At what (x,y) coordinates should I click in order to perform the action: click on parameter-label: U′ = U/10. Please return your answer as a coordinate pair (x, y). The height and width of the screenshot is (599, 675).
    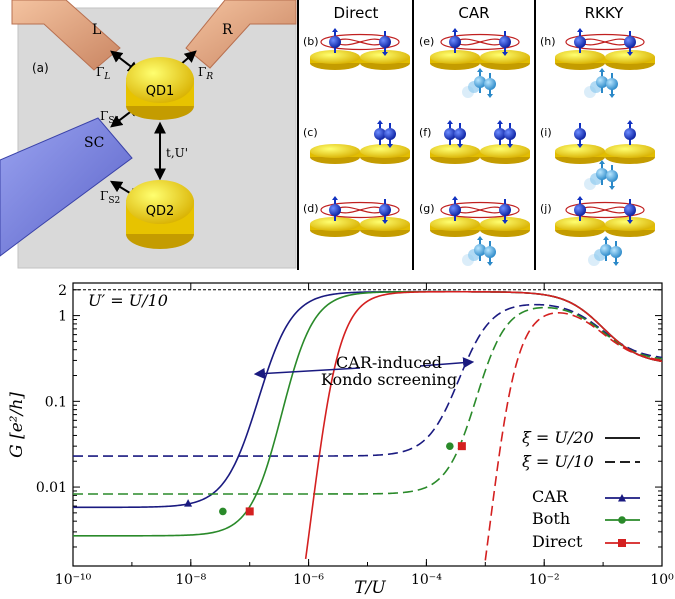
    Looking at the image, I should click on (128, 300).